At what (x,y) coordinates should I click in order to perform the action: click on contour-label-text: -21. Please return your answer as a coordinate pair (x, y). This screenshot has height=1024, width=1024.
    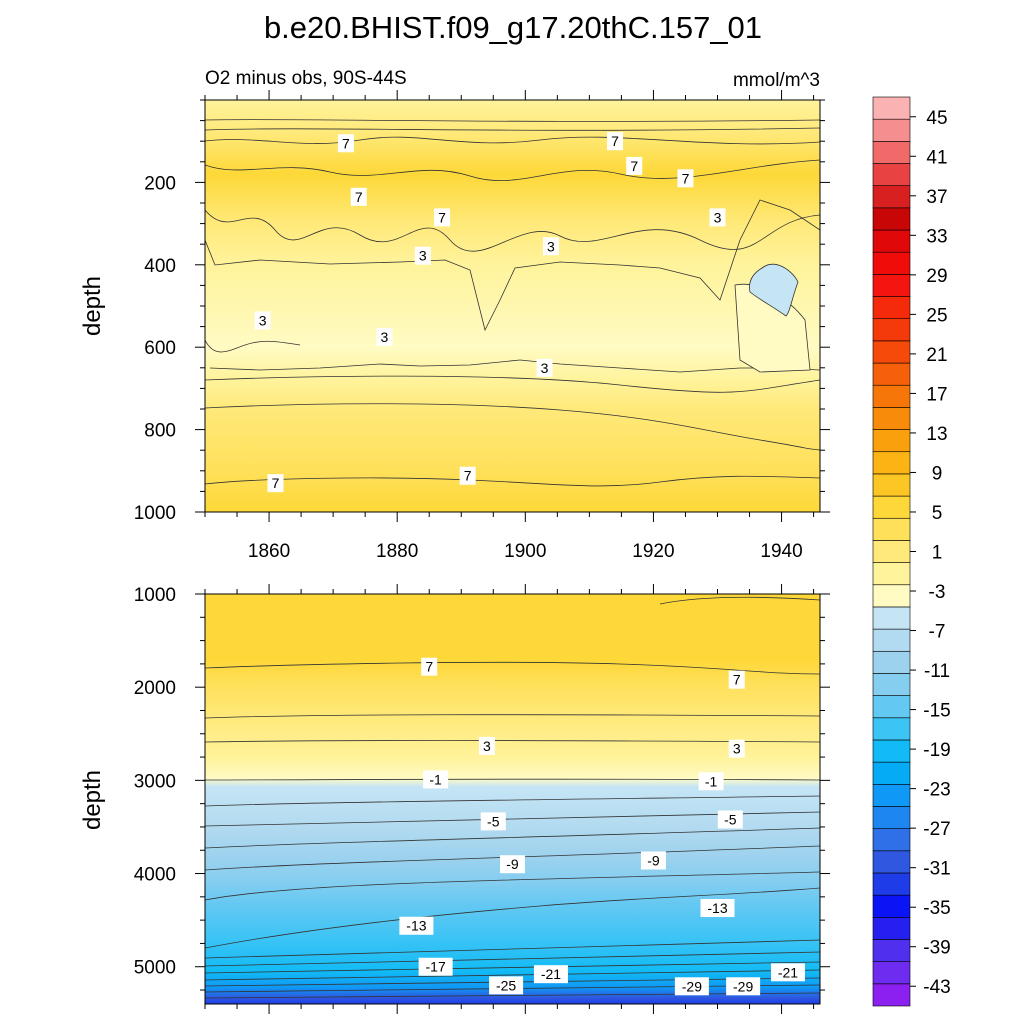
    Looking at the image, I should click on (788, 972).